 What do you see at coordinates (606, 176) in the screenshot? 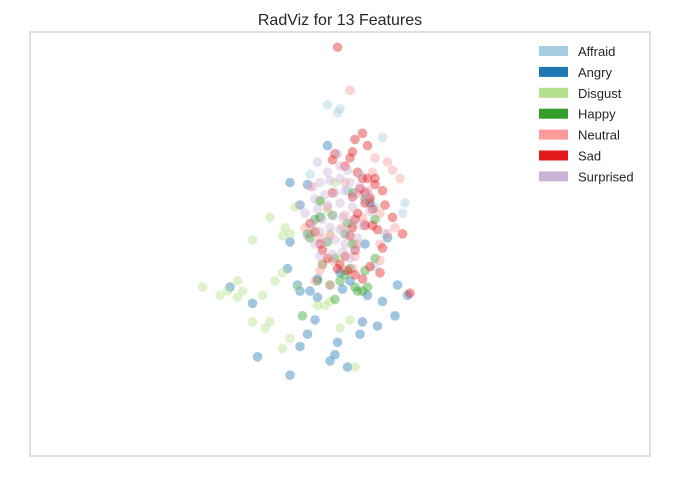
I see `legend-label-surprised: Surprised` at bounding box center [606, 176].